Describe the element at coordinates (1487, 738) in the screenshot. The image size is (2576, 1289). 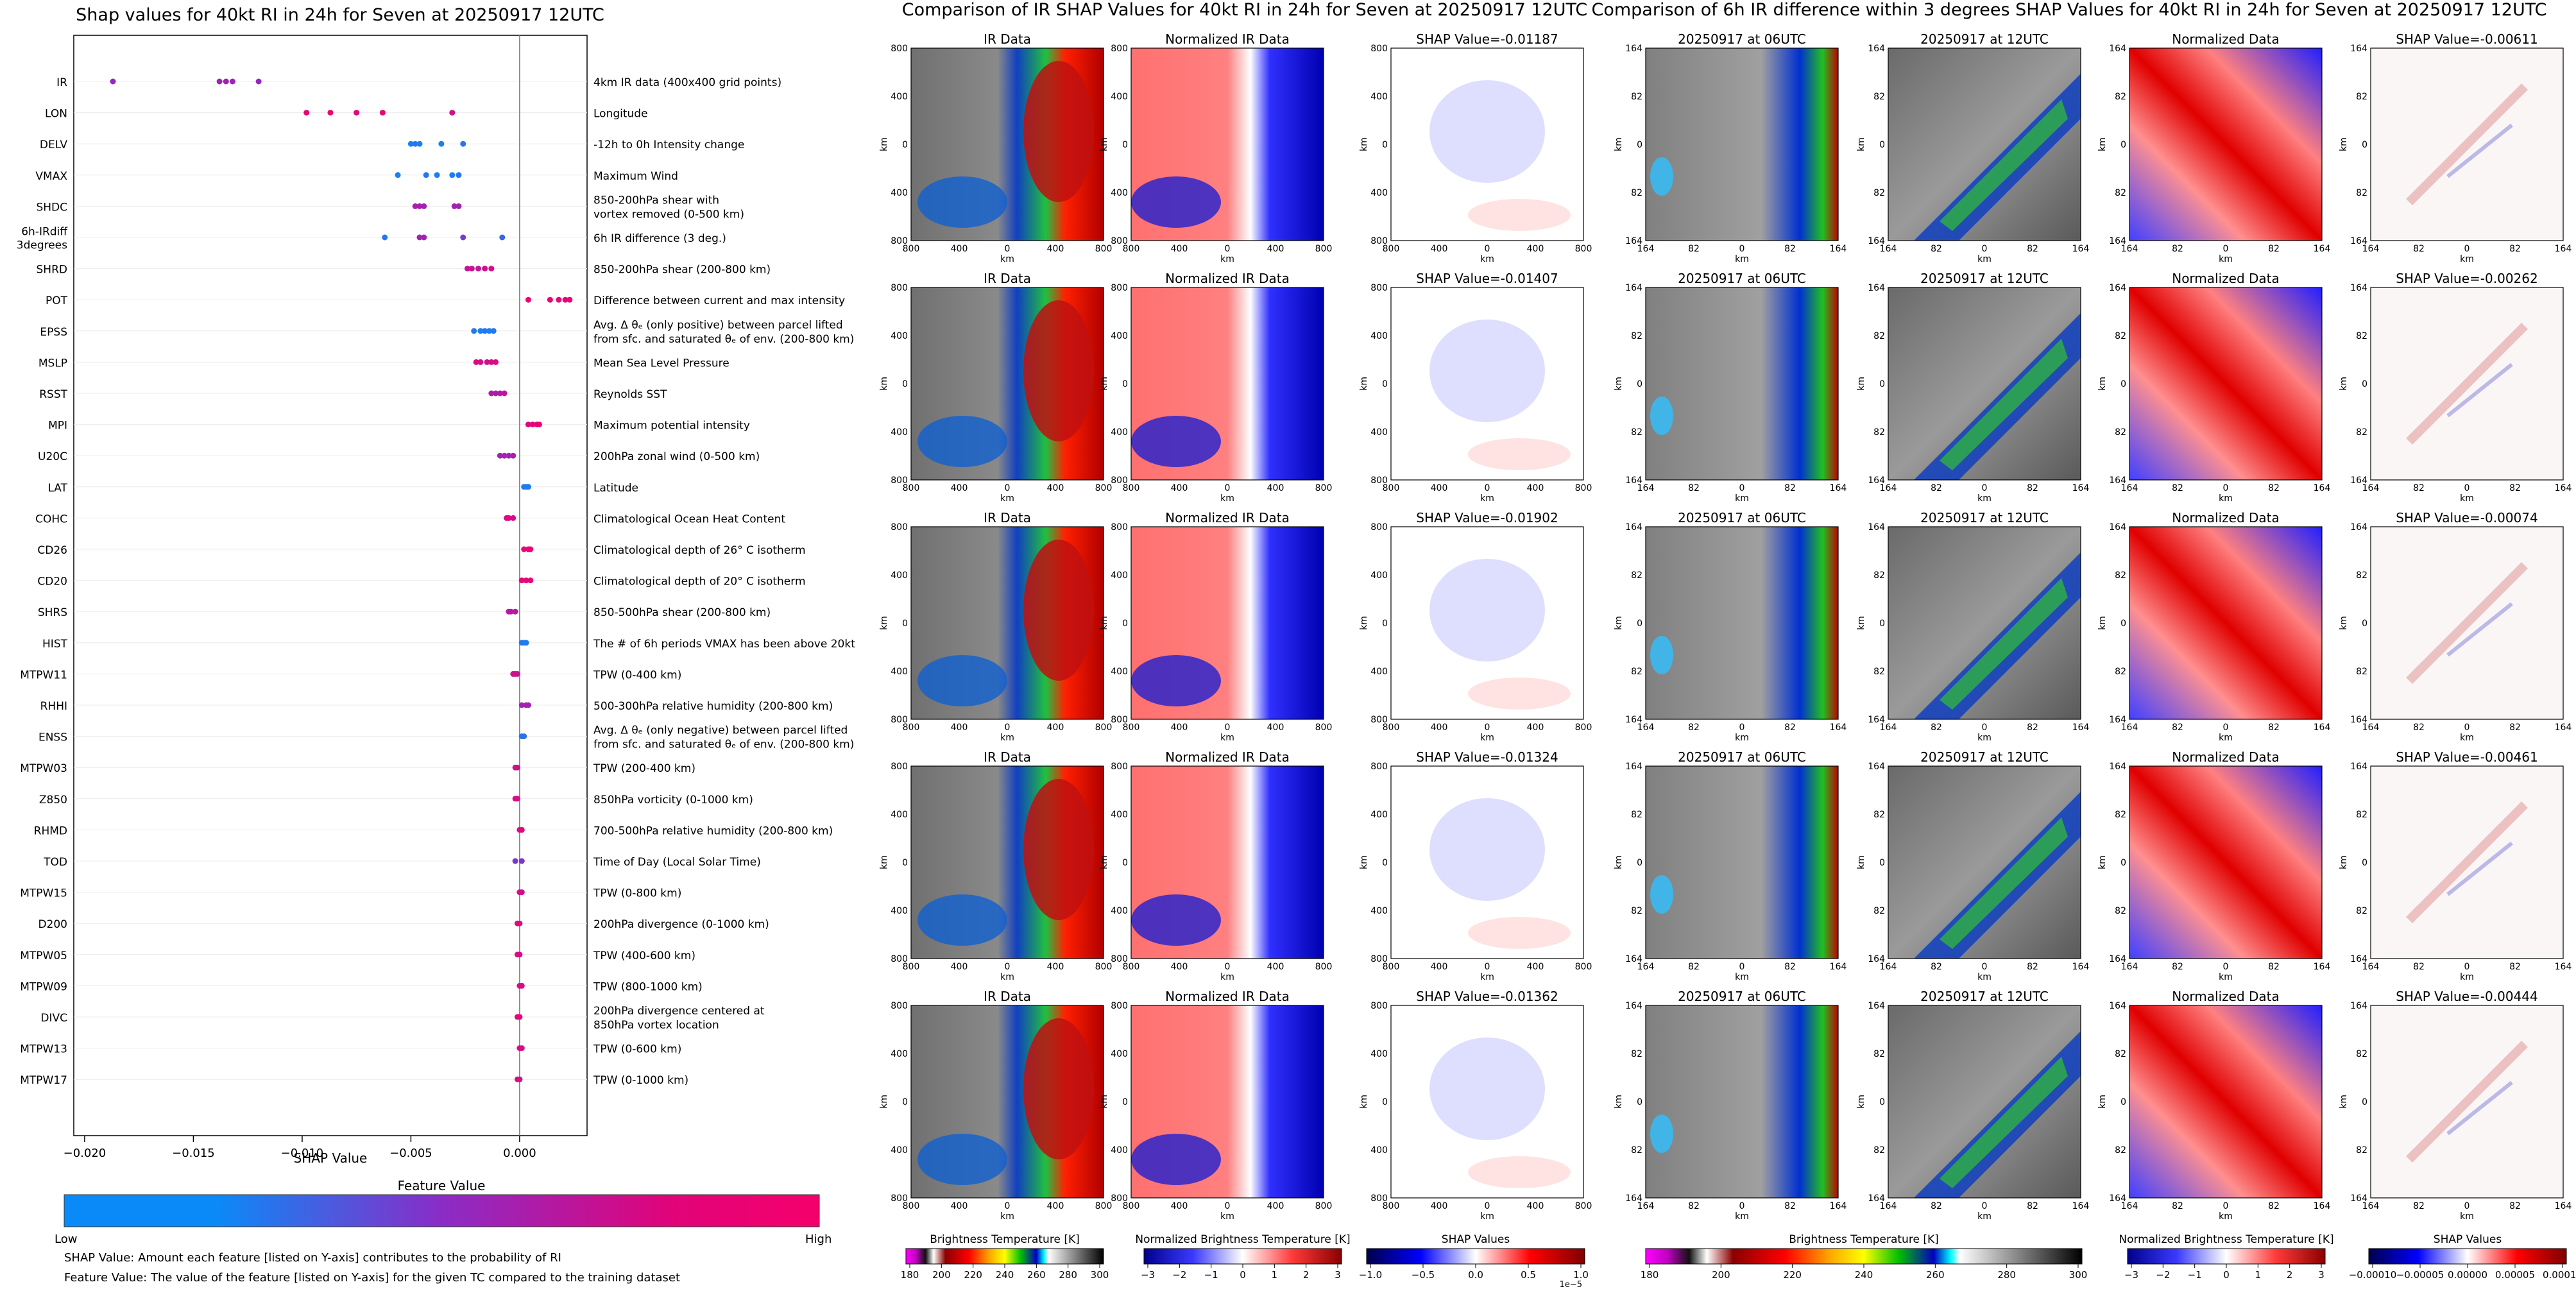
I see `x-axis-label: km` at that location.